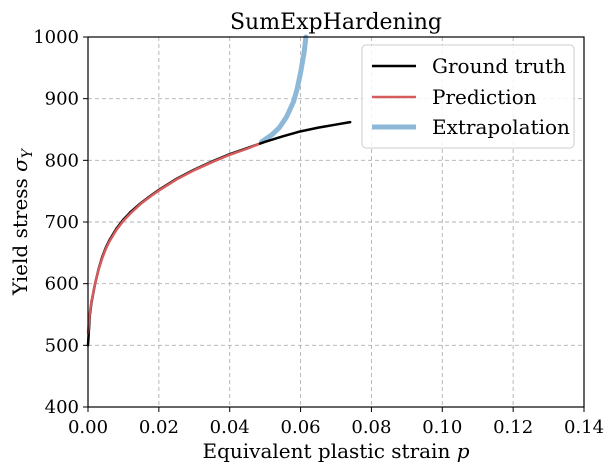  I want to click on x-axis-ticks: 0.00 0.02 0.04 0.06 0.08 0.10 0.12 0.14, so click(336, 422).